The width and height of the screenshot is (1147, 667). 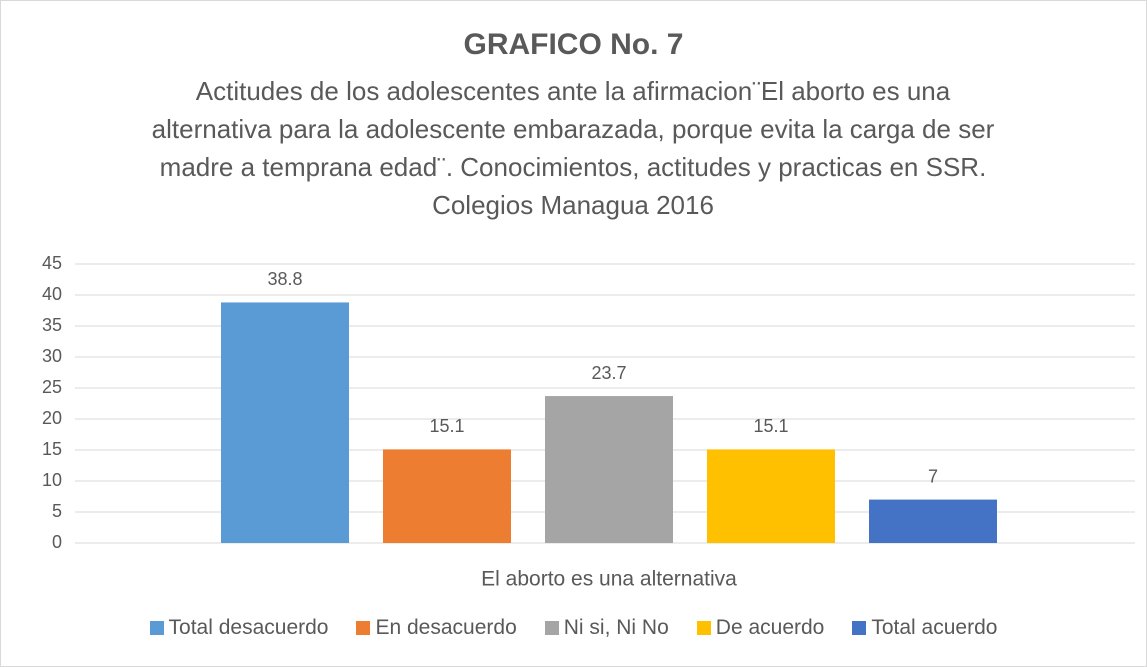 What do you see at coordinates (609, 579) in the screenshot?
I see `x-tick-label: El aborto es una alternativa` at bounding box center [609, 579].